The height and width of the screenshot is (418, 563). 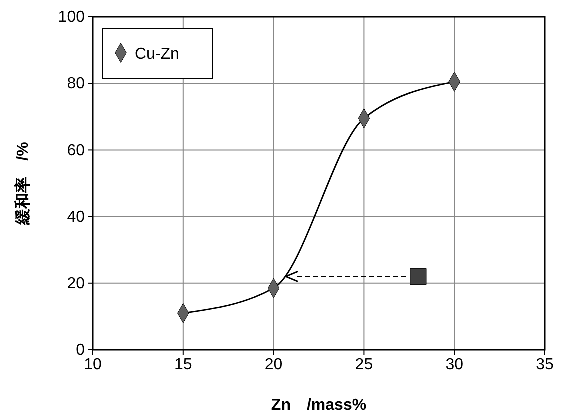 What do you see at coordinates (76, 151) in the screenshot?
I see `y-tick-label: 60` at bounding box center [76, 151].